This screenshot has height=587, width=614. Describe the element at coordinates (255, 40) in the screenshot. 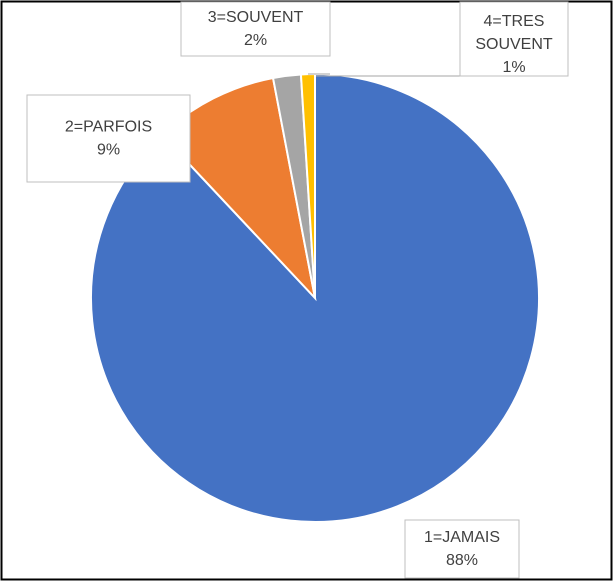

I see `value-label: 2%` at that location.